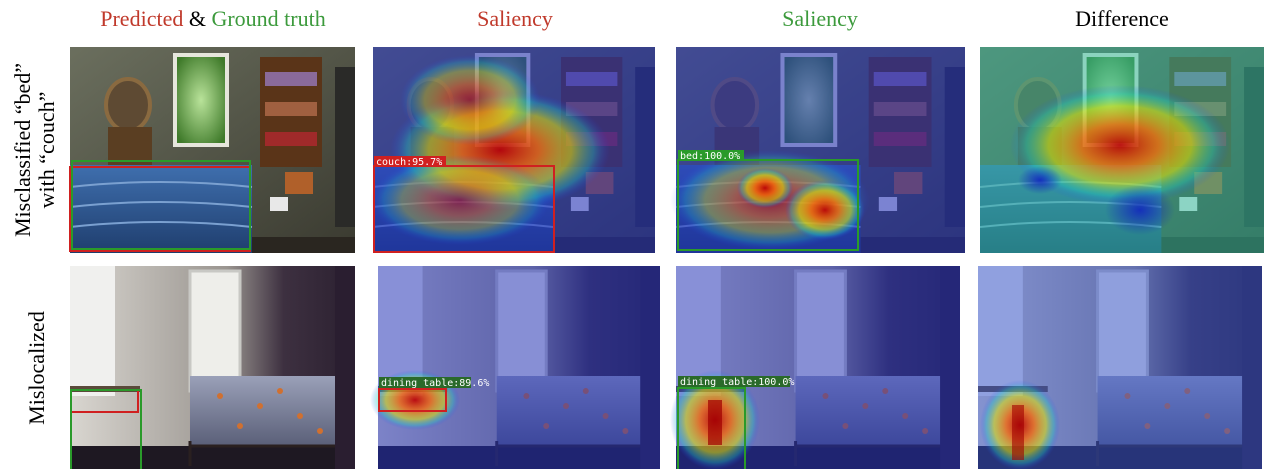  What do you see at coordinates (22, 150) in the screenshot?
I see `row-label-line: Misclassified “bed”` at bounding box center [22, 150].